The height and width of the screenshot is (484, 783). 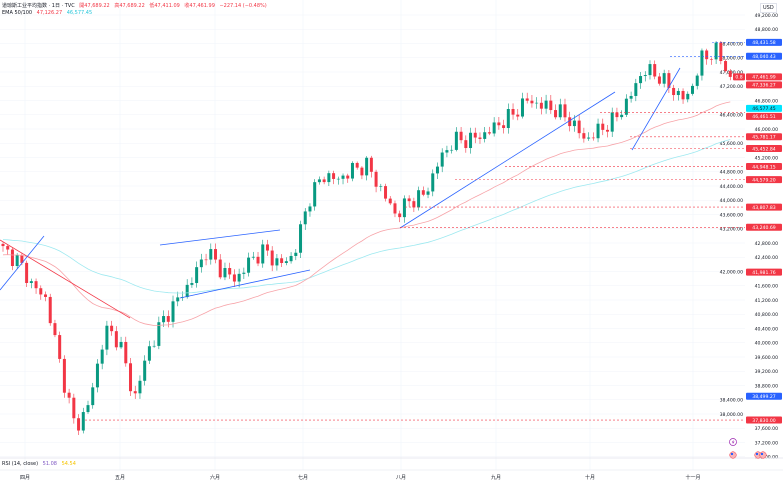 I want to click on ohlc-low: 低47,411.09, so click(x=164, y=6).